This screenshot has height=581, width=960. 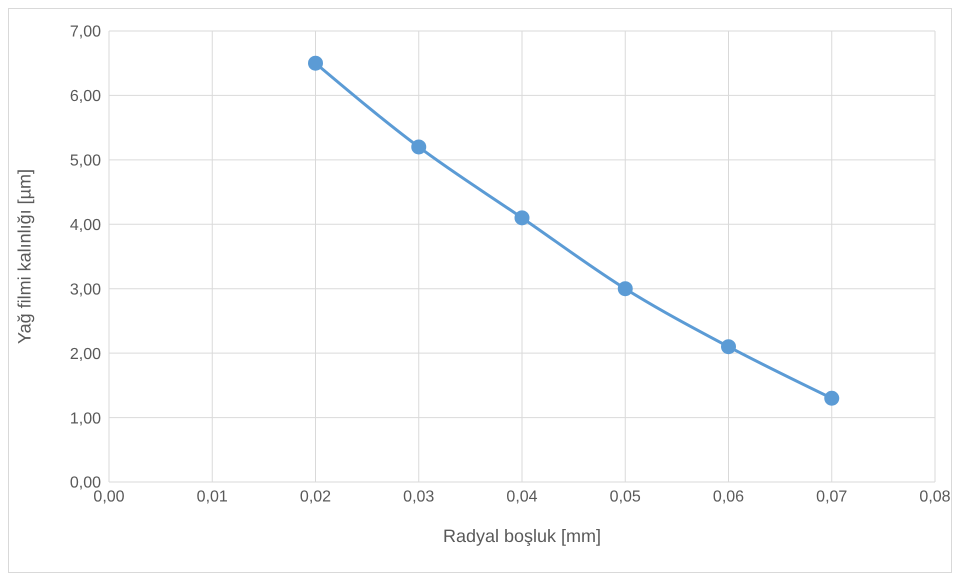 I want to click on x-tick-label: 0,05, so click(x=625, y=497).